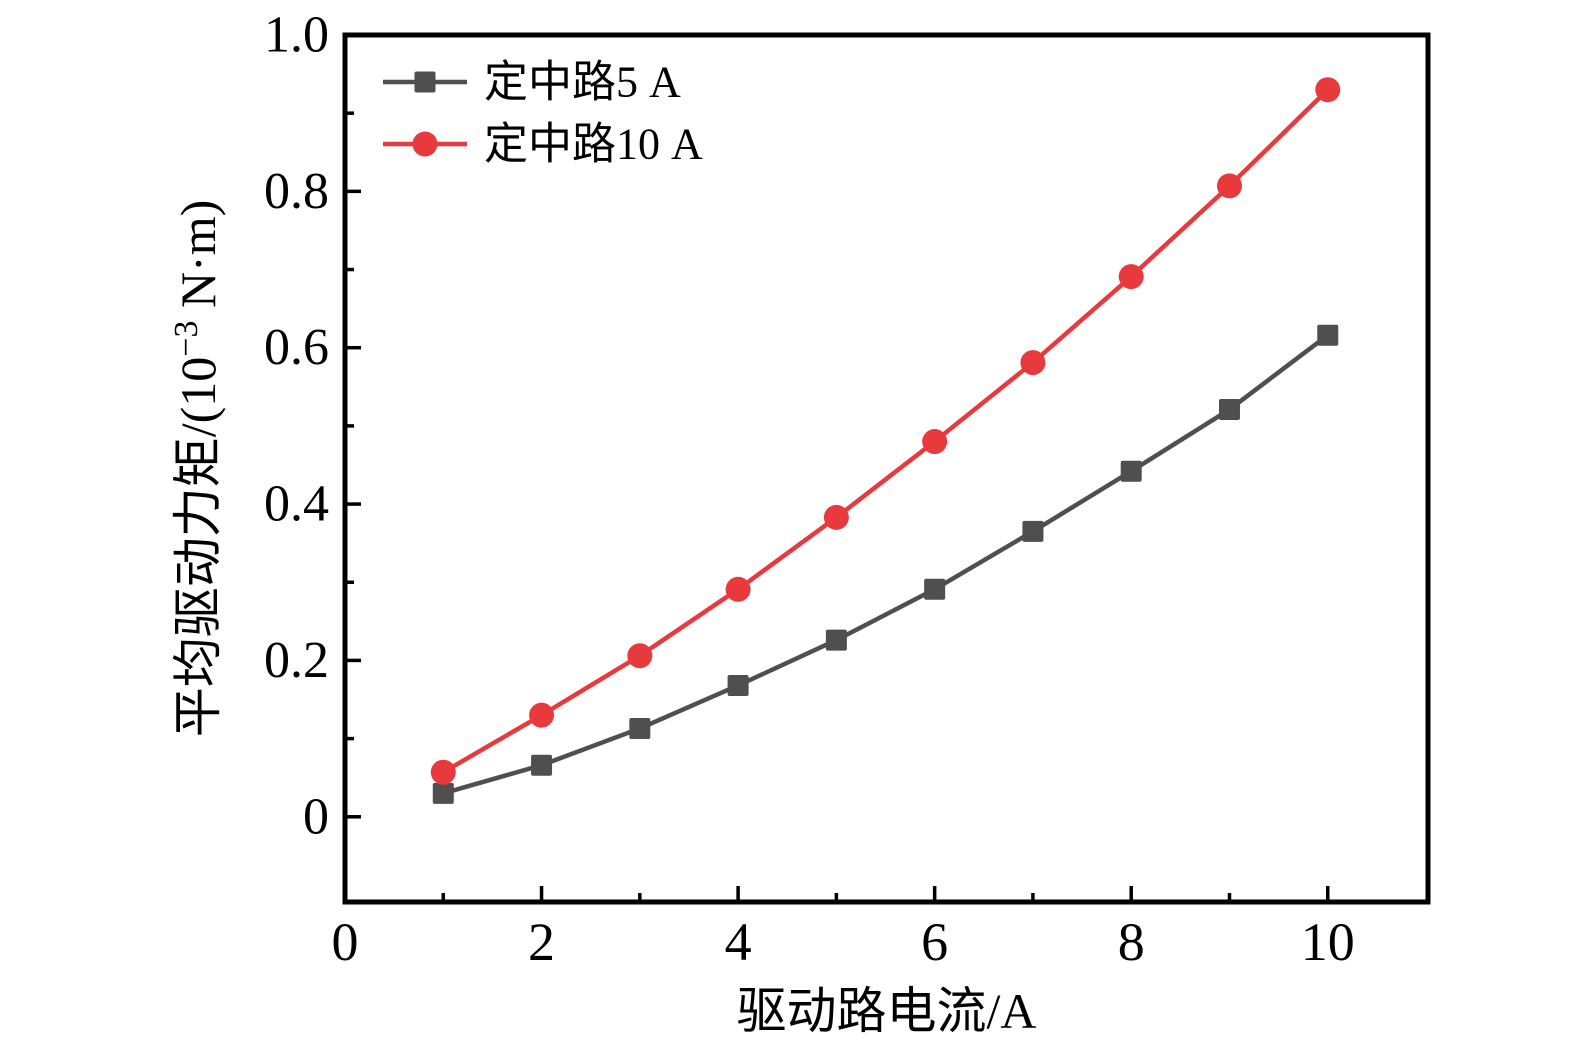  I want to click on x-axis-label: 驱动路电流/A, so click(887, 1011).